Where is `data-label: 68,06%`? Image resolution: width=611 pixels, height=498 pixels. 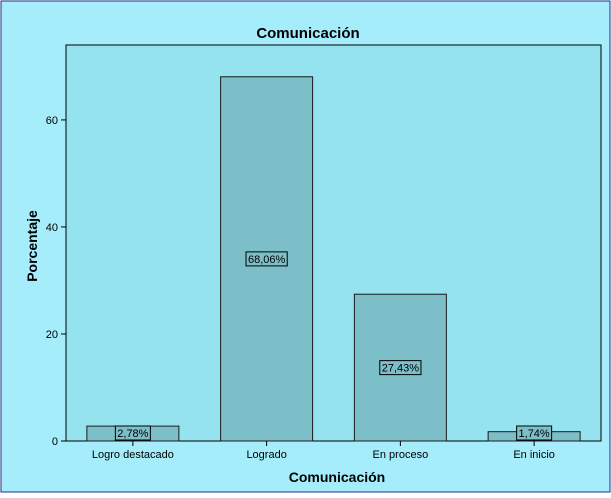
data-label: 68,06% is located at coordinates (267, 260).